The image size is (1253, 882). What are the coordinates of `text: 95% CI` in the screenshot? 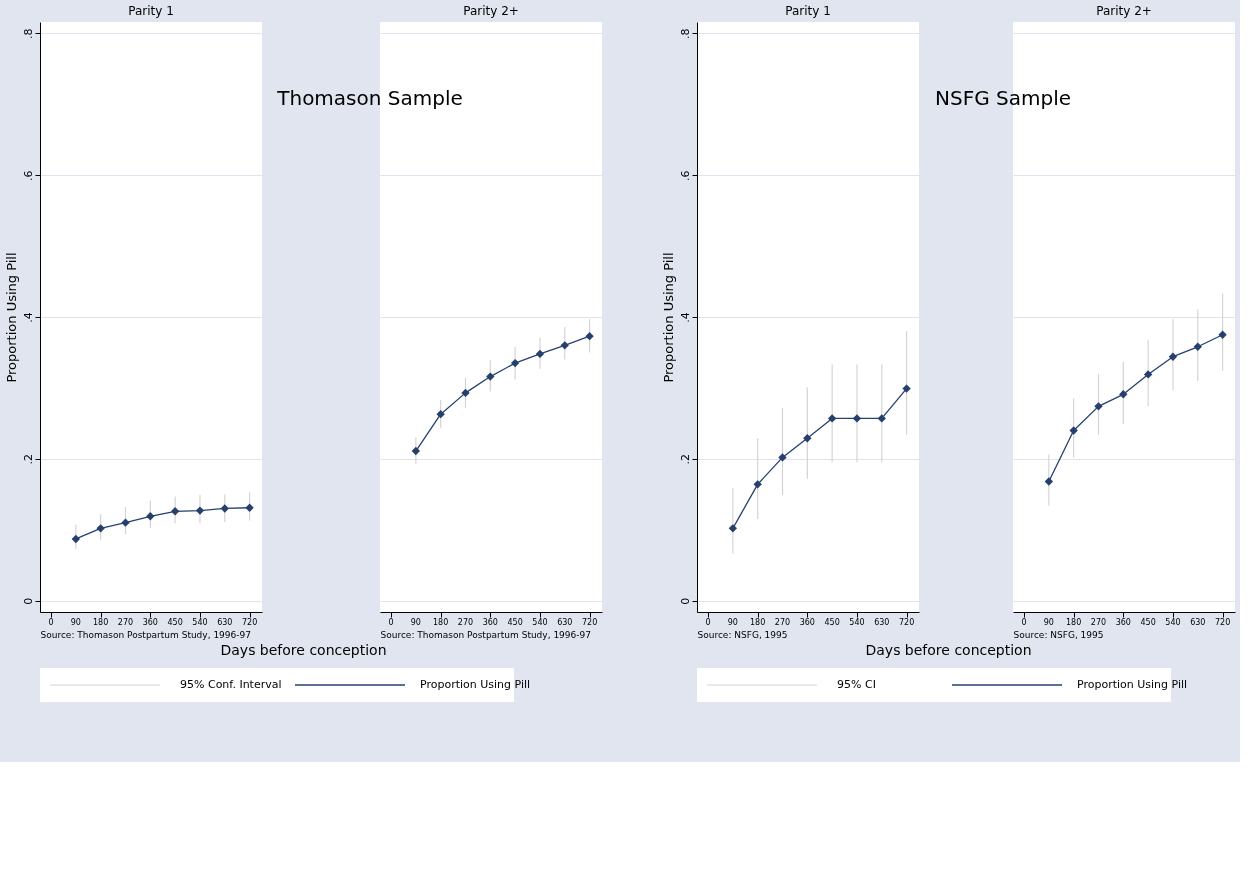 It's located at (856, 684).